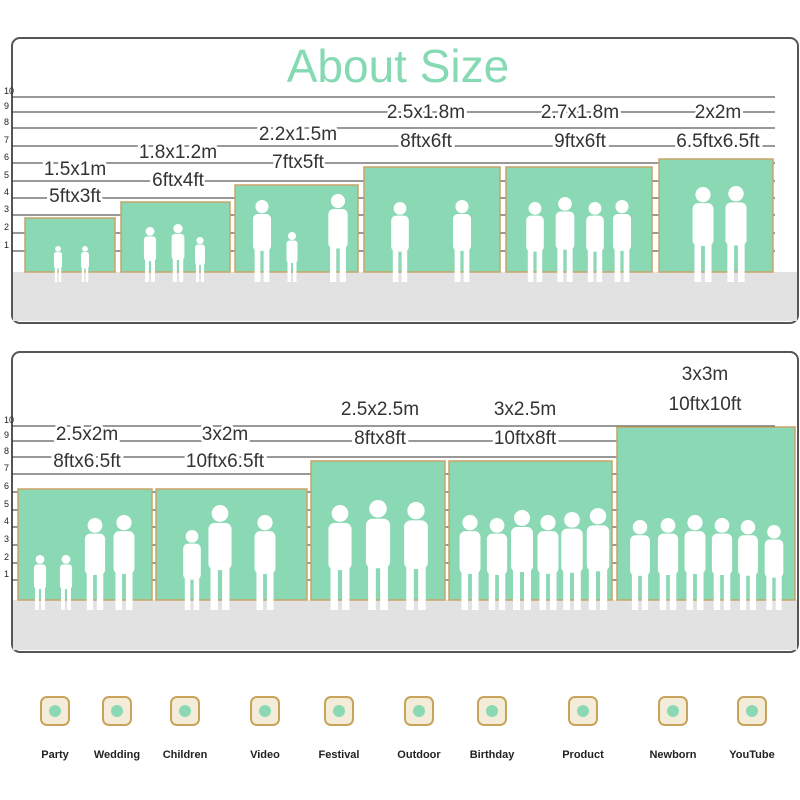 The height and width of the screenshot is (800, 800). I want to click on title: About Size, so click(398, 66).